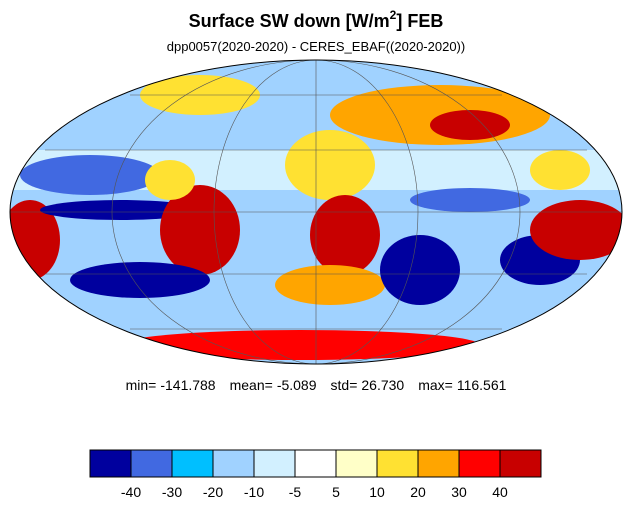 Image resolution: width=632 pixels, height=505 pixels. I want to click on colorbar-tick-label: -30, so click(172, 492).